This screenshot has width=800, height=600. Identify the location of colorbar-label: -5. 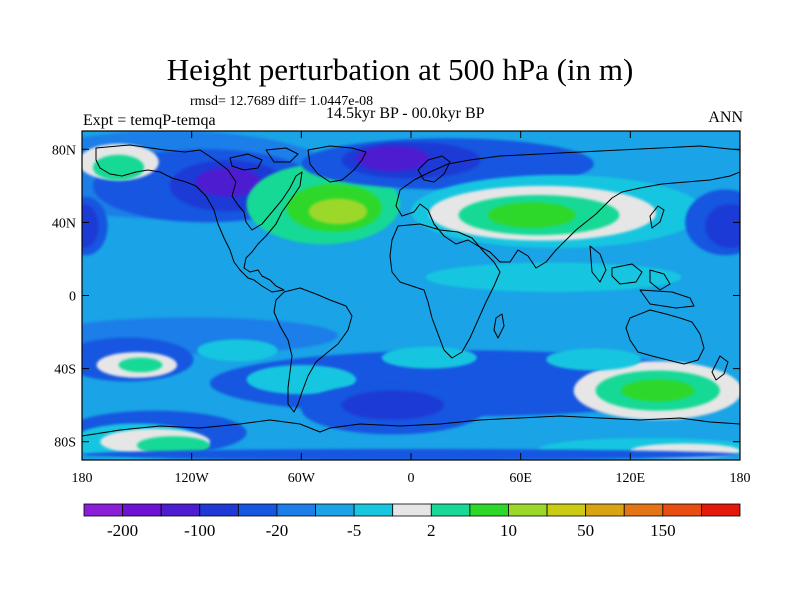
(354, 530).